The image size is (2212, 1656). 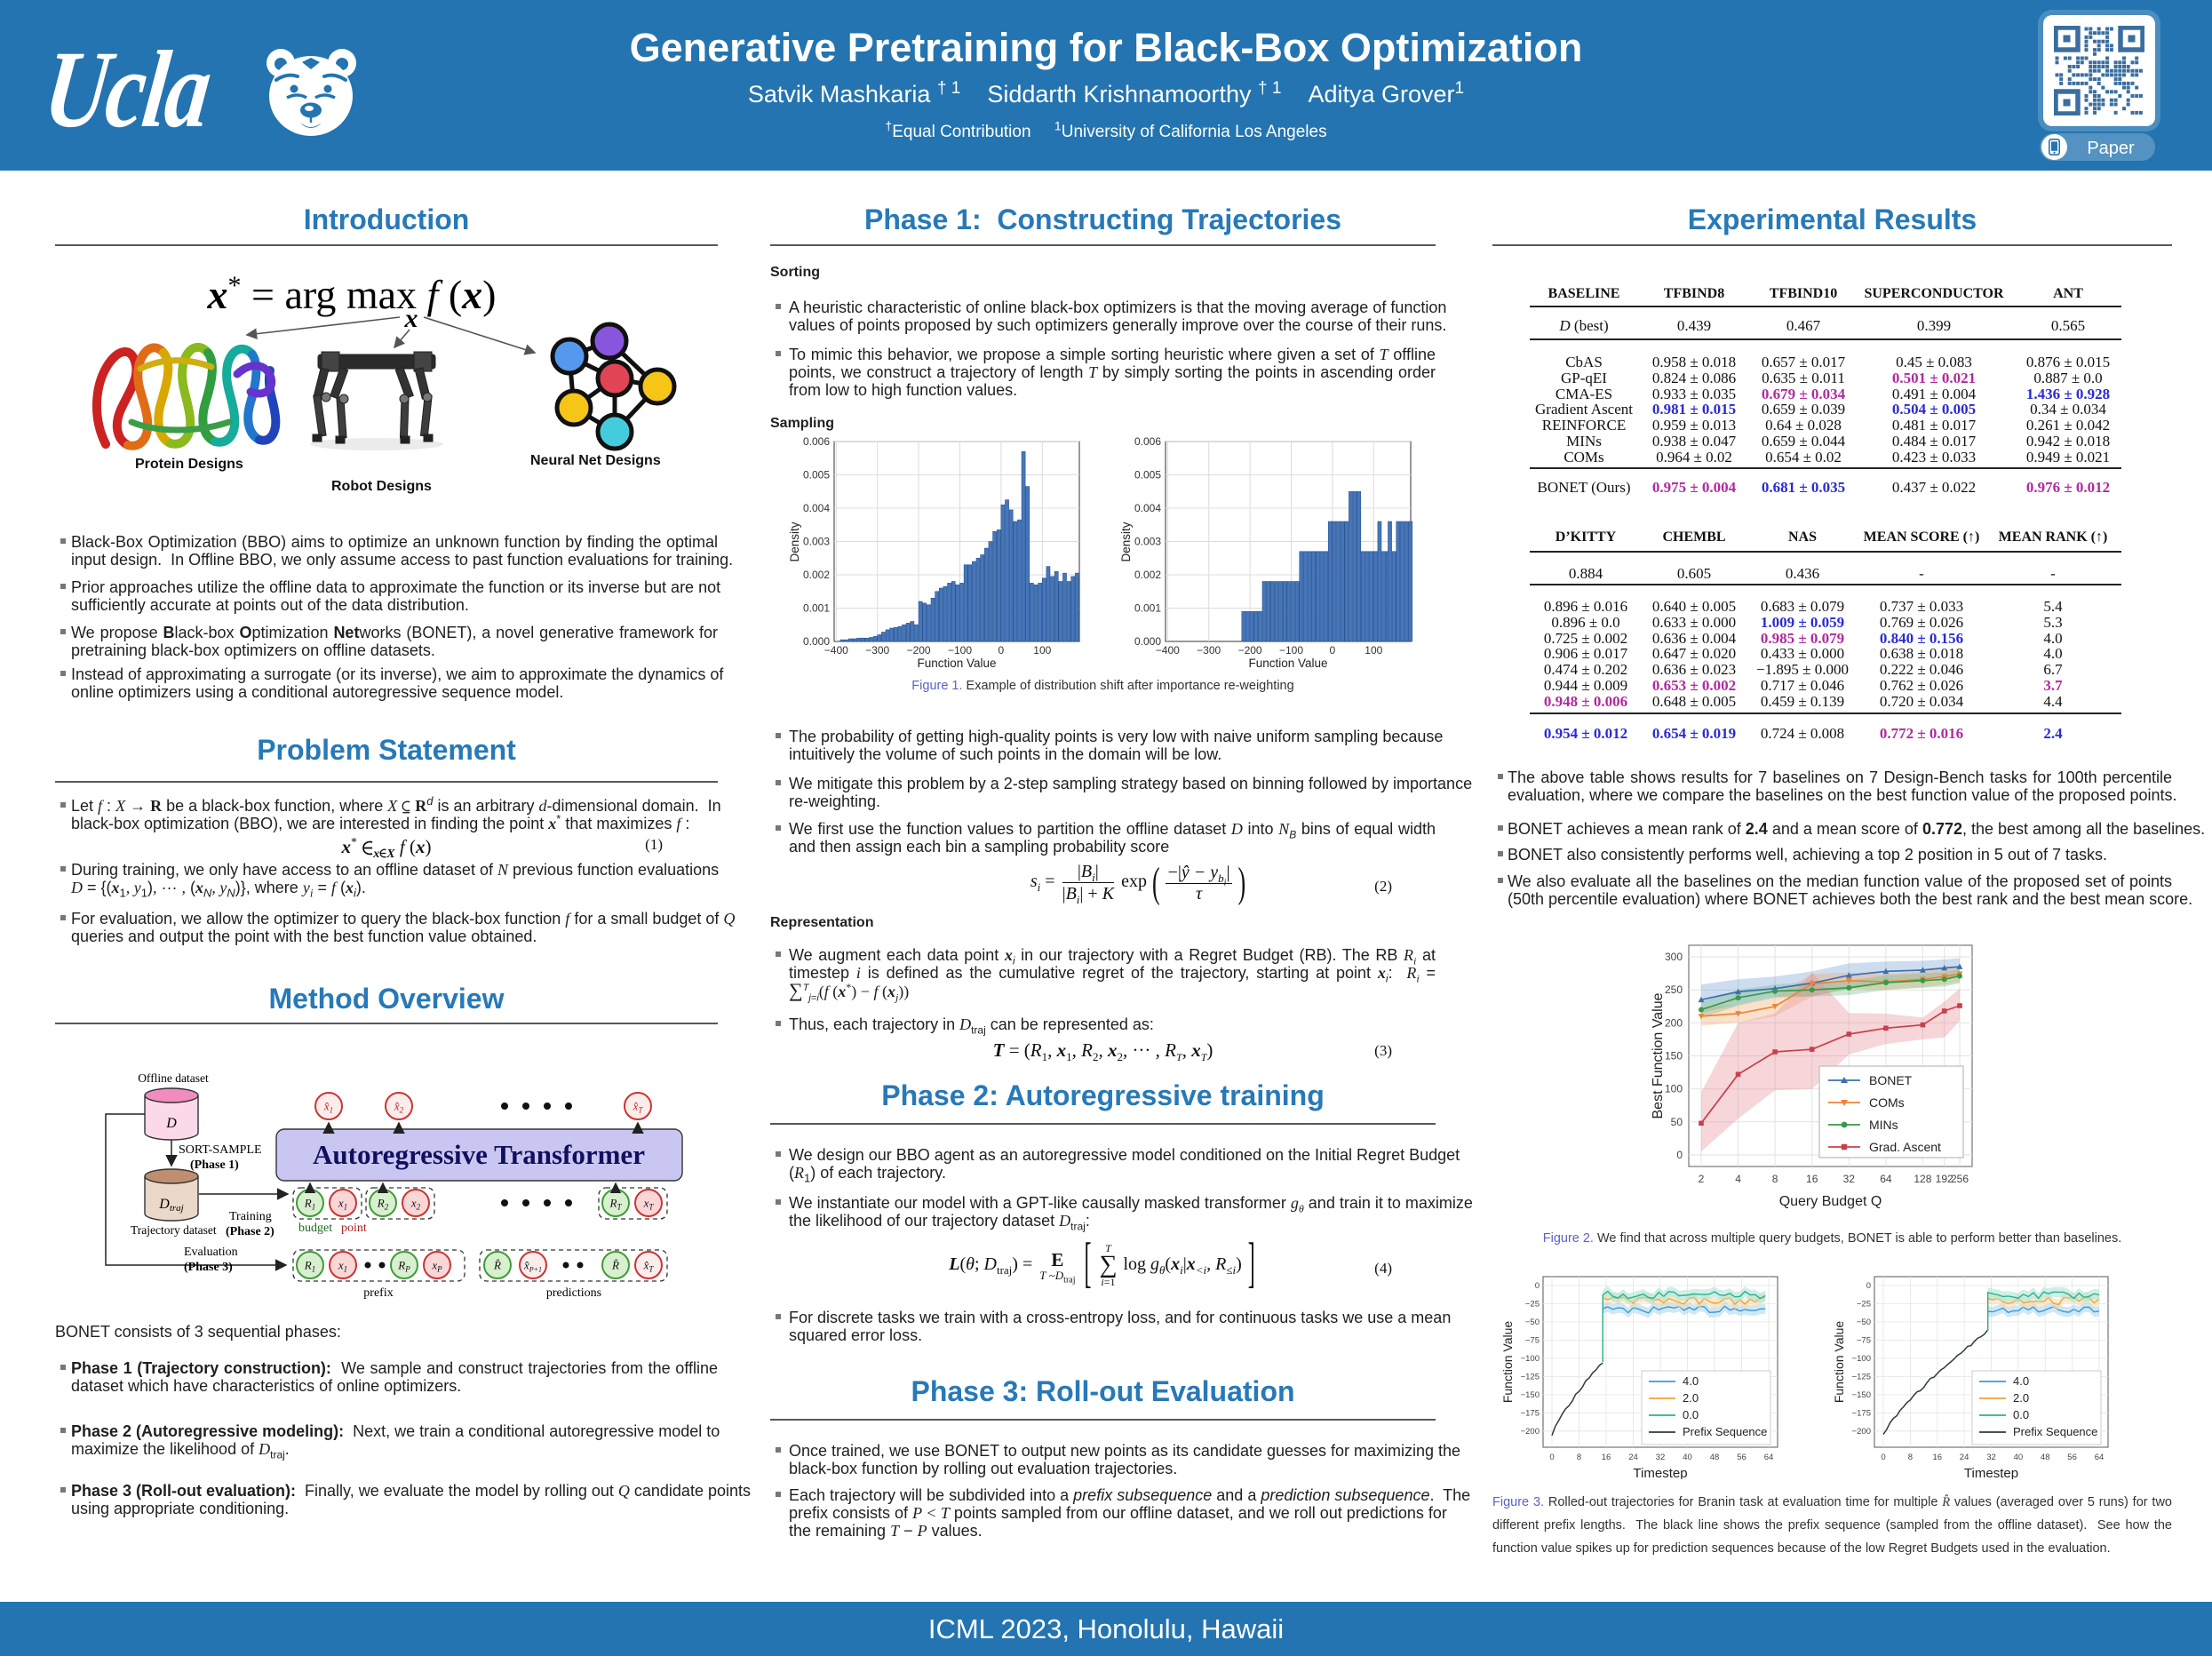 What do you see at coordinates (1147, 641) in the screenshot?
I see `svg-text: 0.000` at bounding box center [1147, 641].